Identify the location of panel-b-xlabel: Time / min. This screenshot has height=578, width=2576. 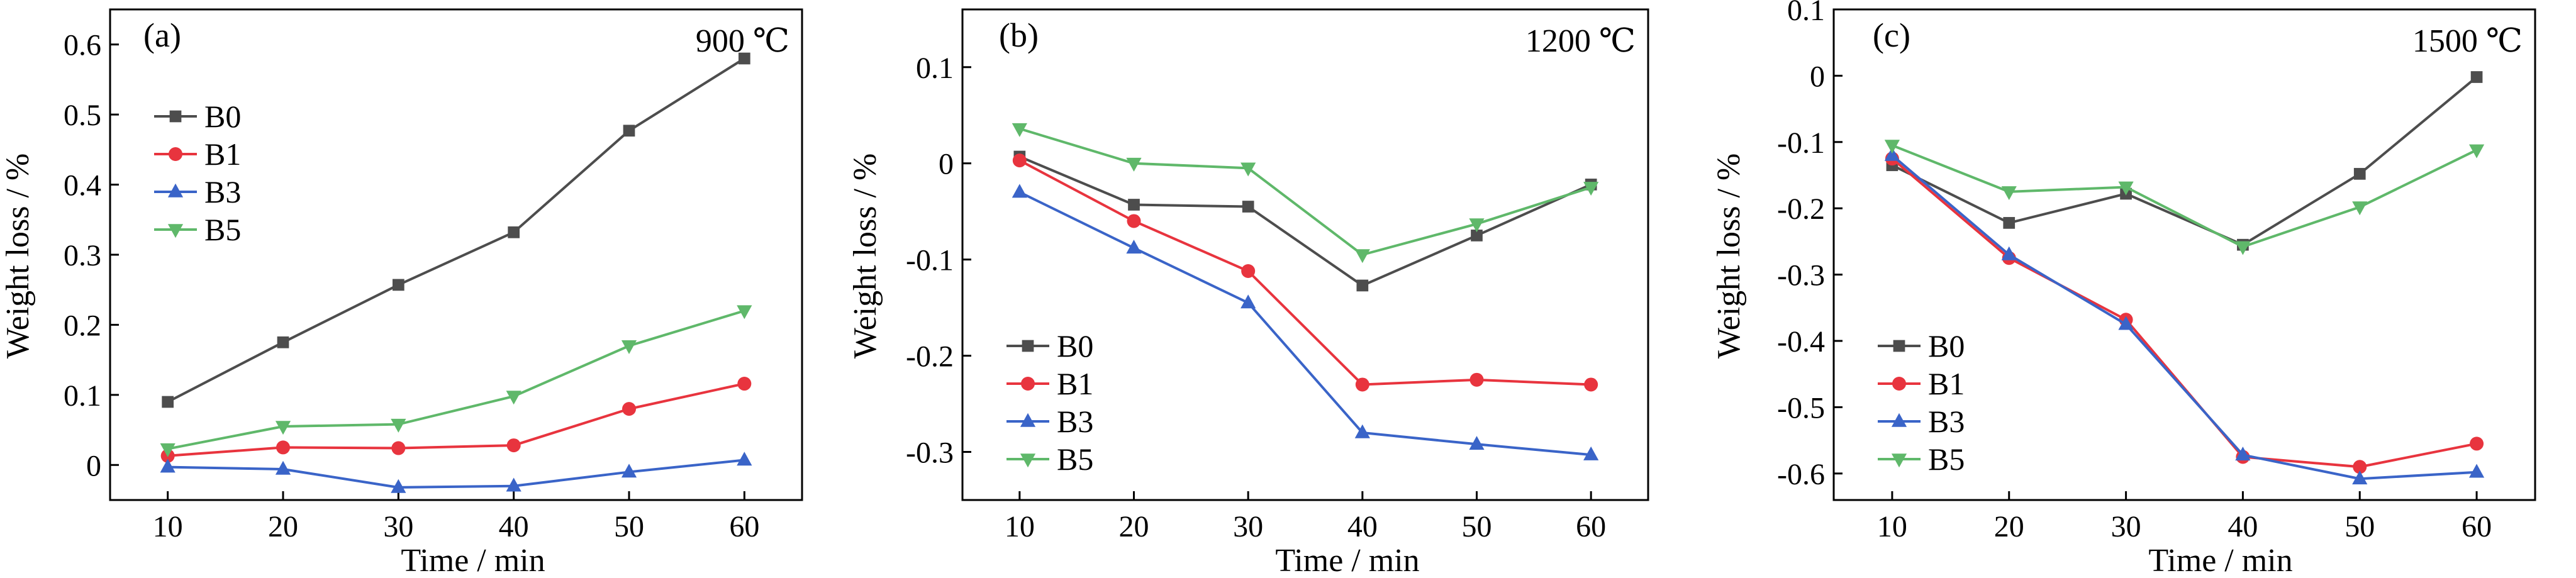
(1347, 560).